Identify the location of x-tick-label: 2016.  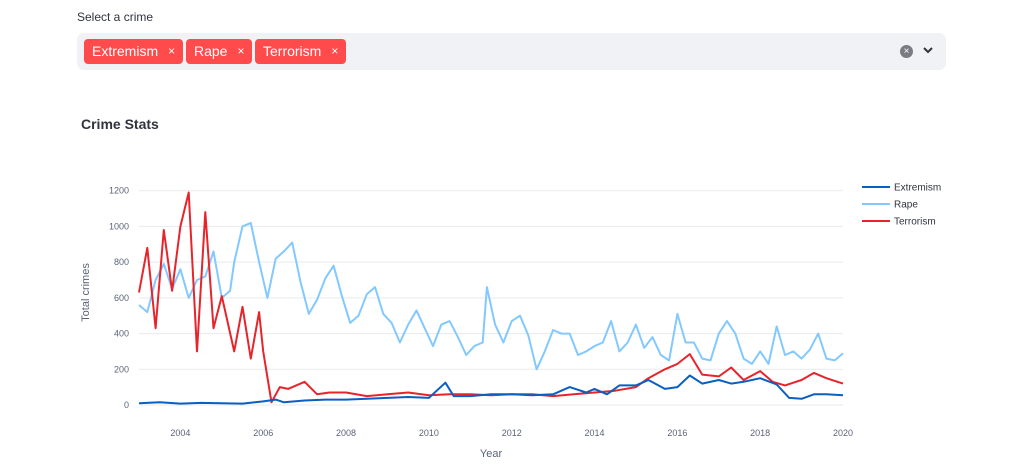
(677, 433).